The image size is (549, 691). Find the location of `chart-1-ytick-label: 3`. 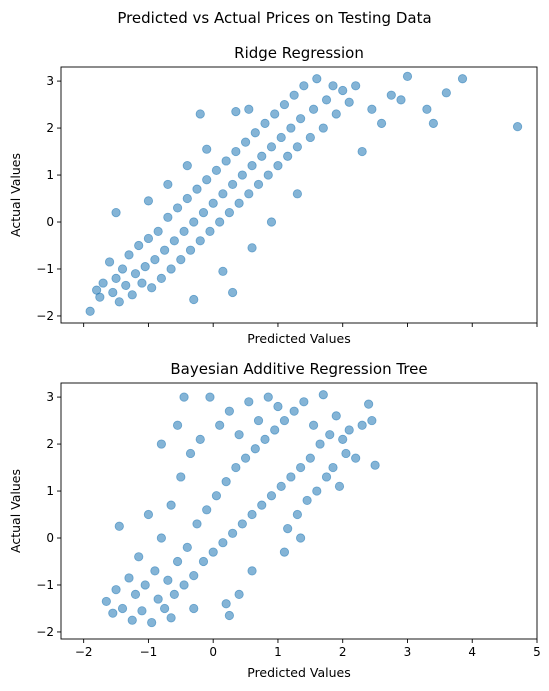

chart-1-ytick-label: 3 is located at coordinates (50, 397).